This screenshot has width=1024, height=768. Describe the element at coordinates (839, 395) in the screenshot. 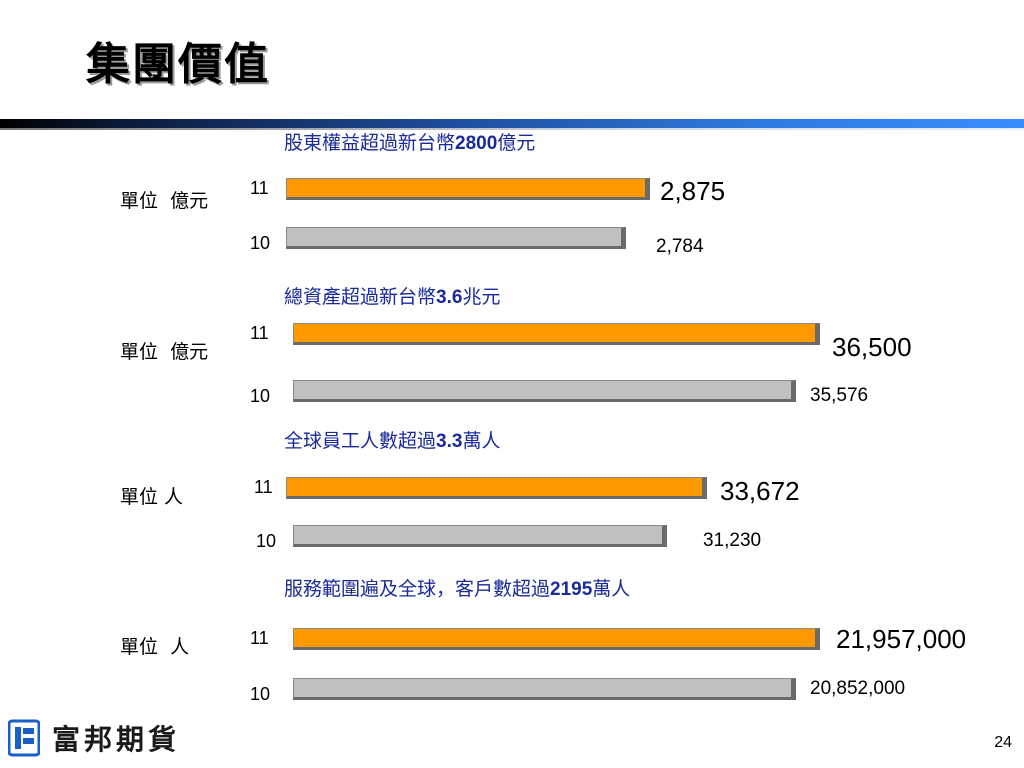

I see `value-label: 35,576` at that location.